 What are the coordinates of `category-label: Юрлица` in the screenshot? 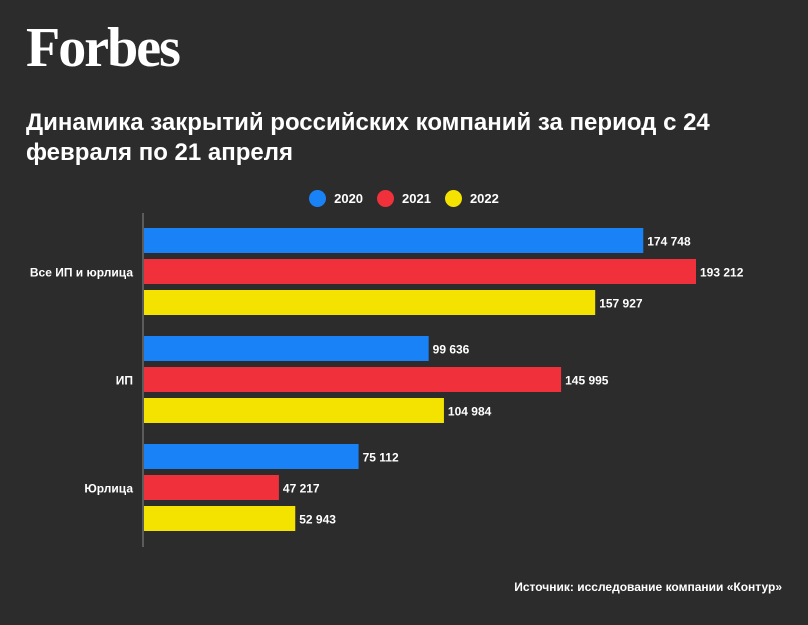 It's located at (108, 489).